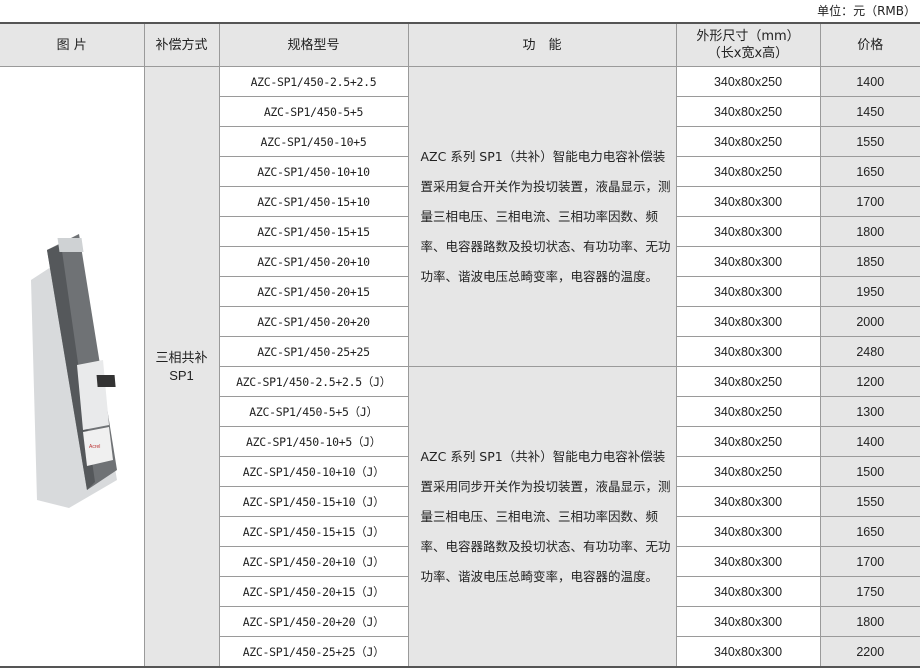 This screenshot has height=668, width=924. Describe the element at coordinates (869, 471) in the screenshot. I see `price-cell: 1500` at that location.